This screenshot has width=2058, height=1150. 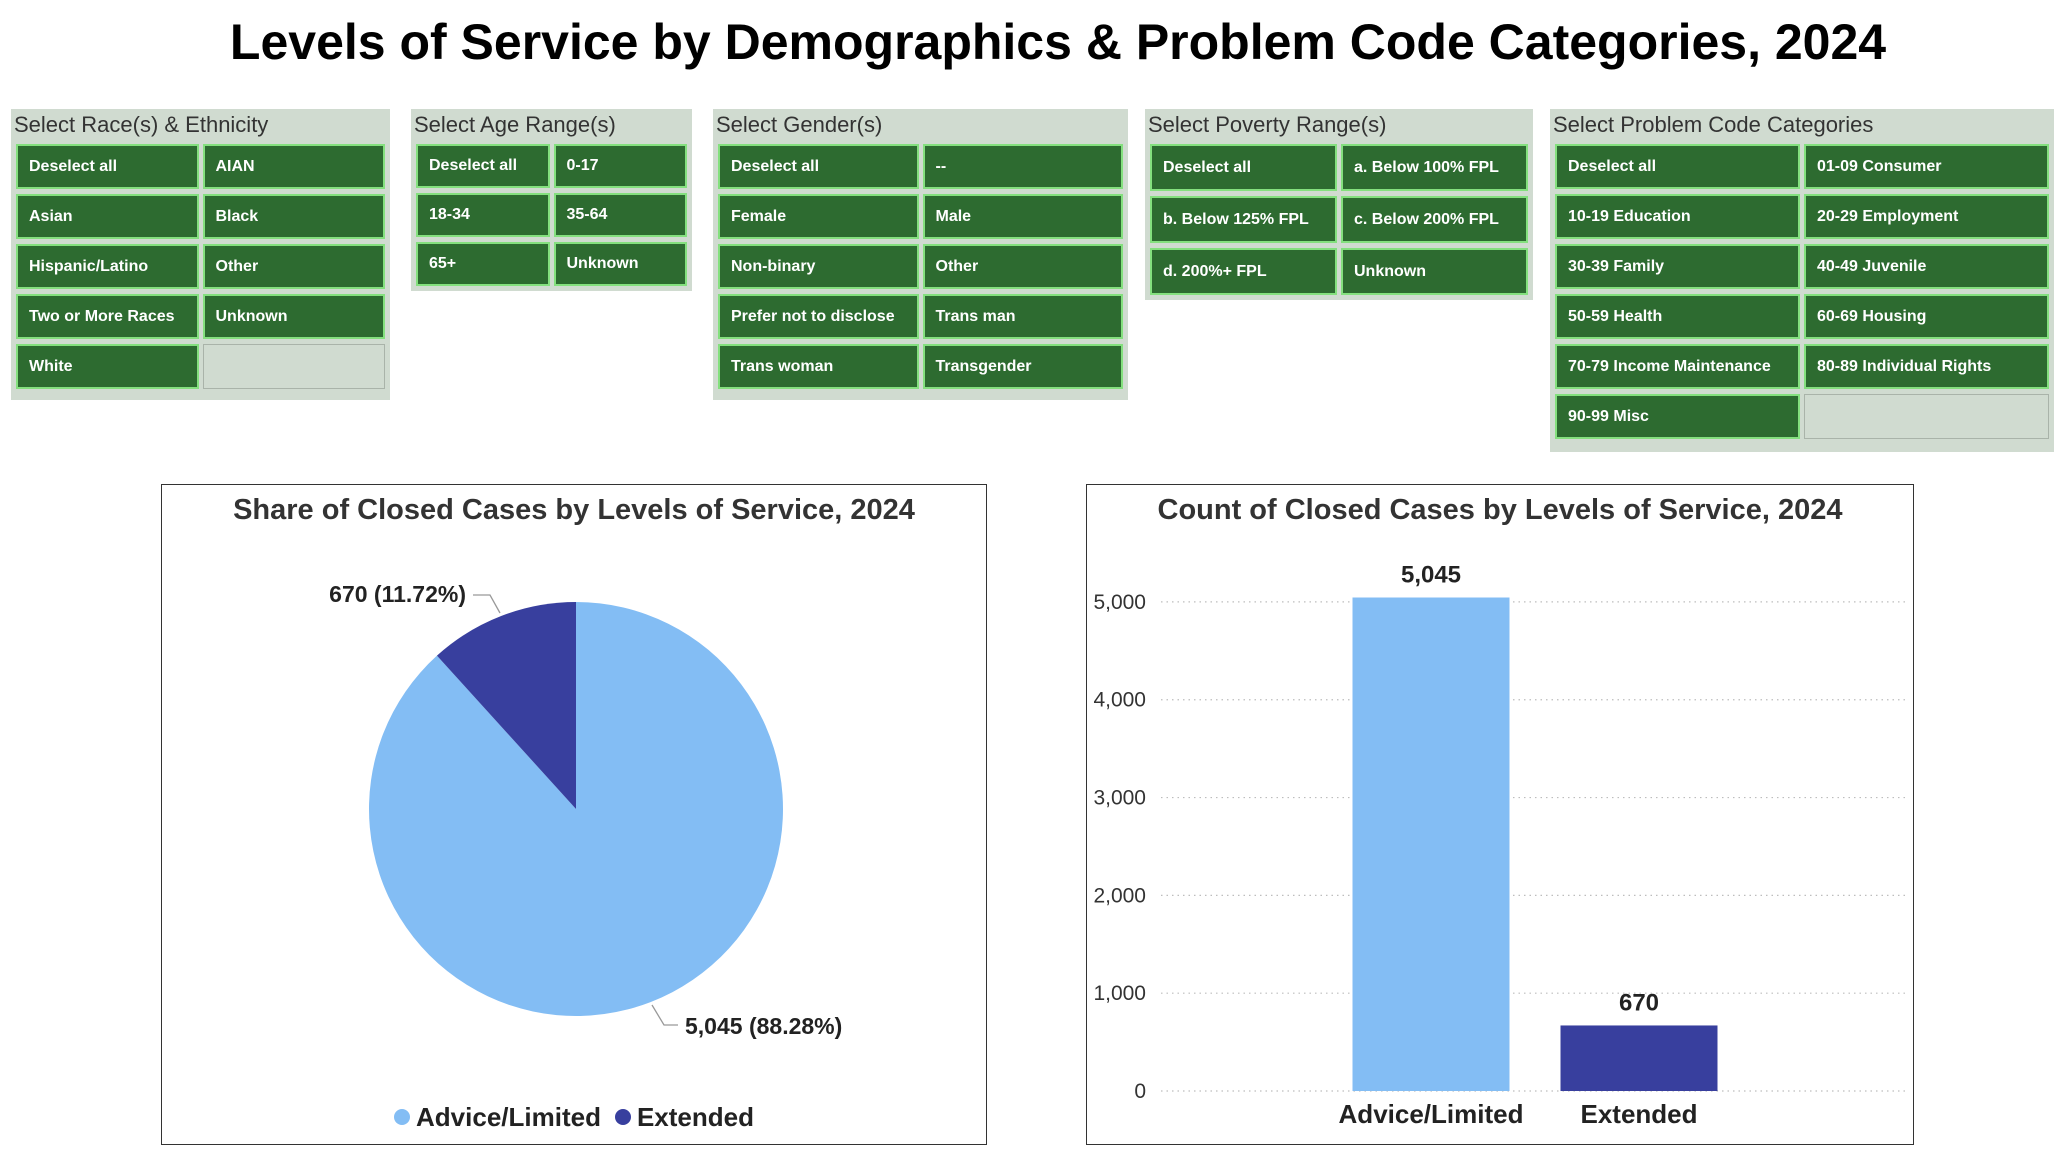 I want to click on slicer-option-d-200-fpl: d. 200%+ FPL, so click(x=1243, y=271).